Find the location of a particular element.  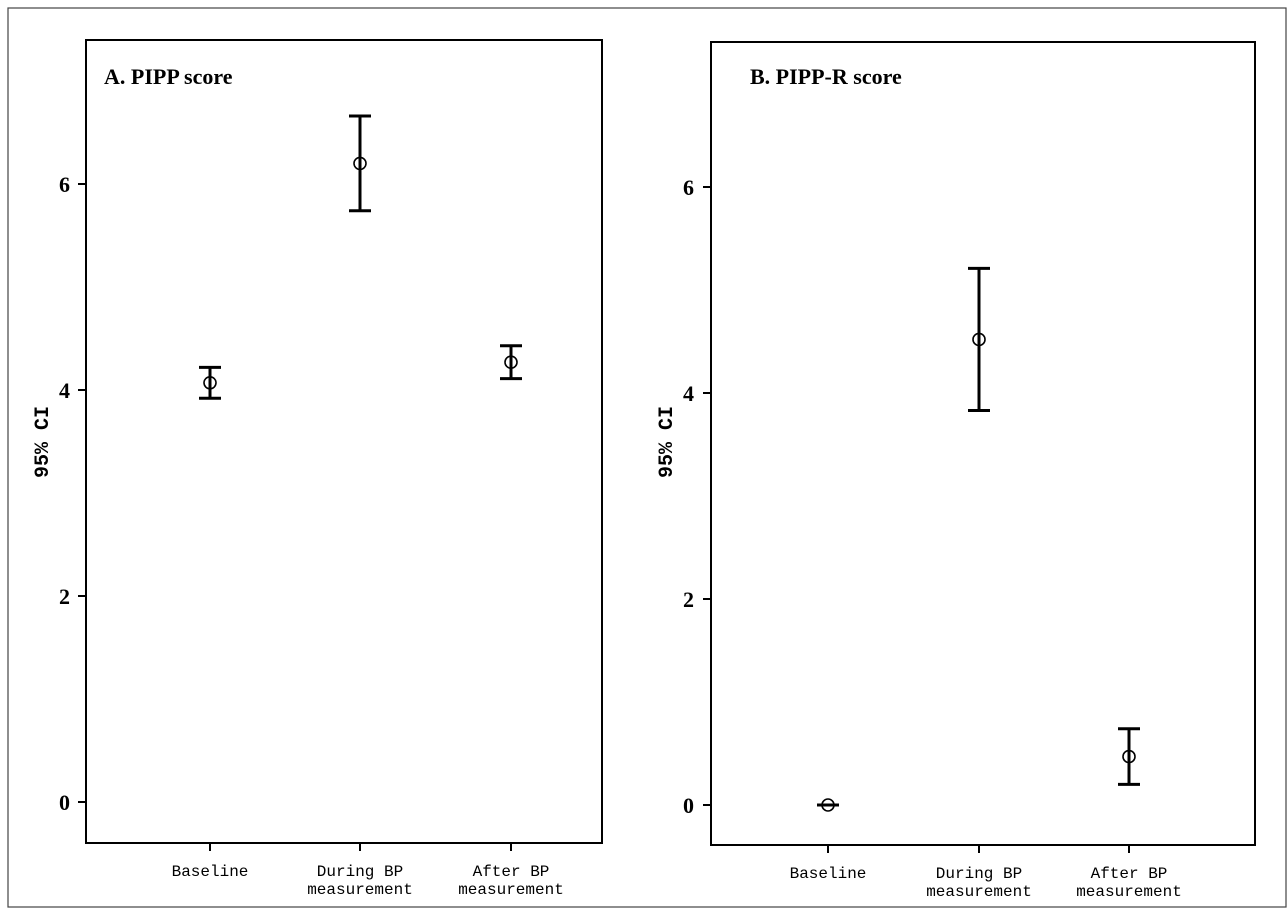

panel-b-x-tick-label: After BP is located at coordinates (1129, 874).